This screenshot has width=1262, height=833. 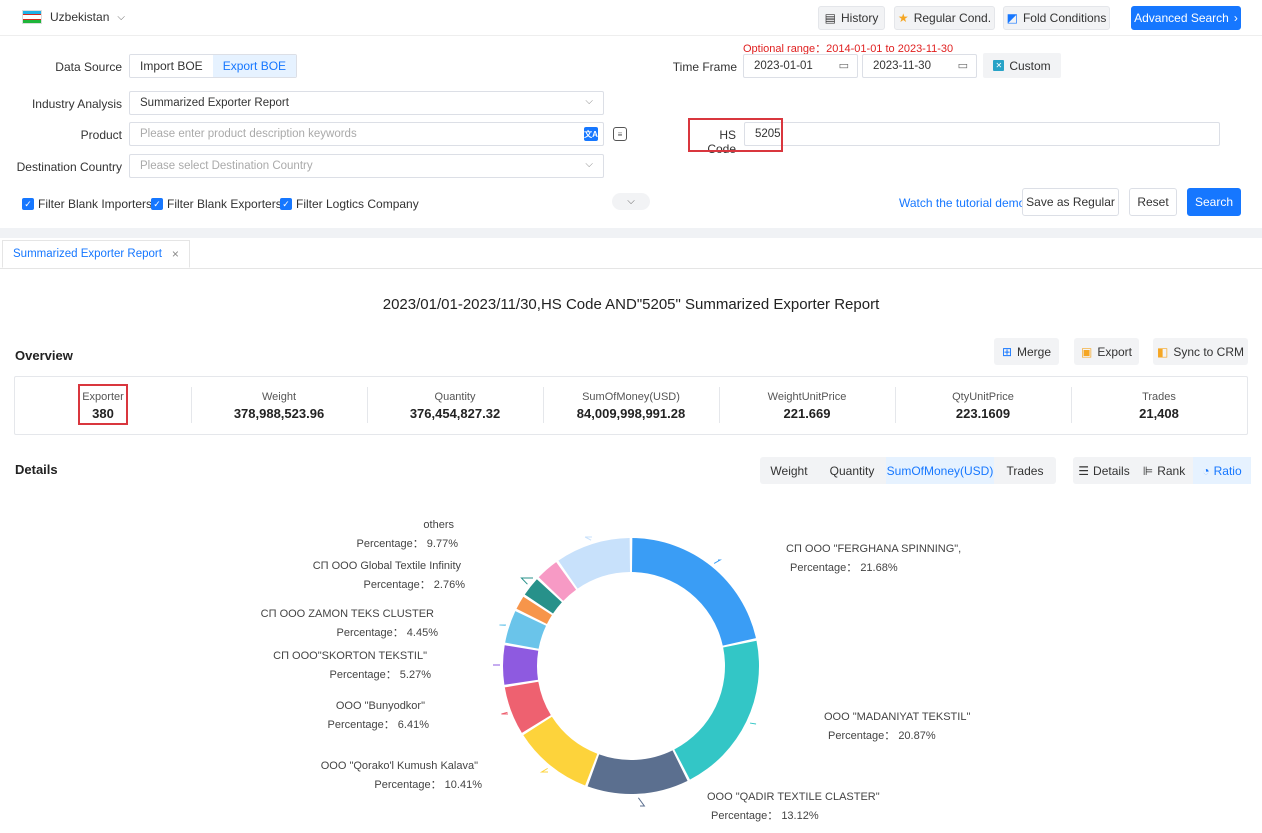 I want to click on overview-title: Overview, so click(x=44, y=355).